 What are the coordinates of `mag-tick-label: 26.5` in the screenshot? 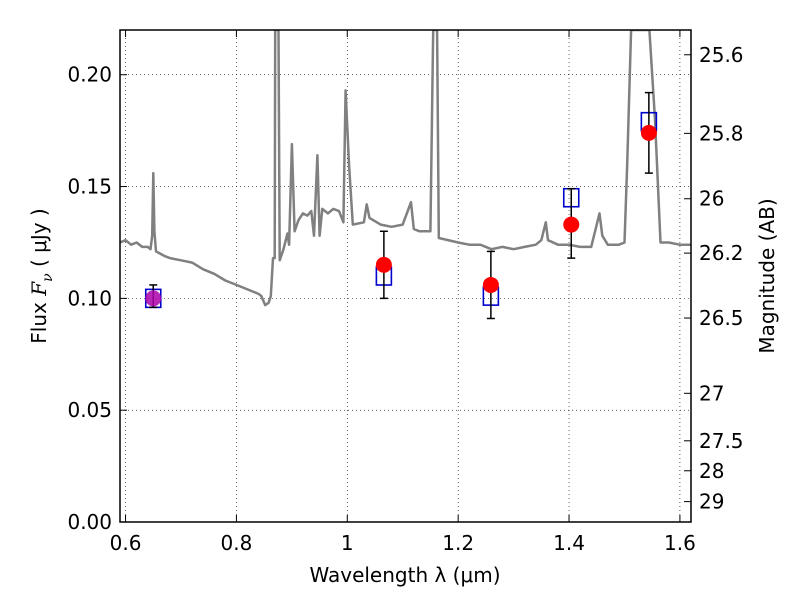 It's located at (721, 318).